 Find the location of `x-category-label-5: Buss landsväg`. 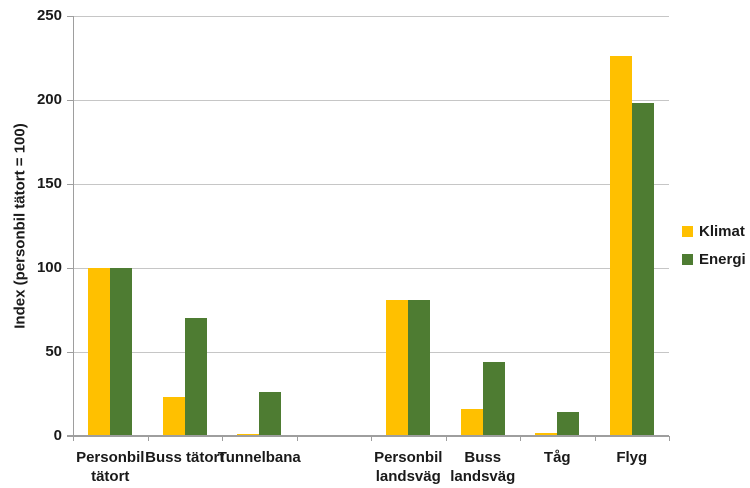

x-category-label-5: Buss landsväg is located at coordinates (483, 467).